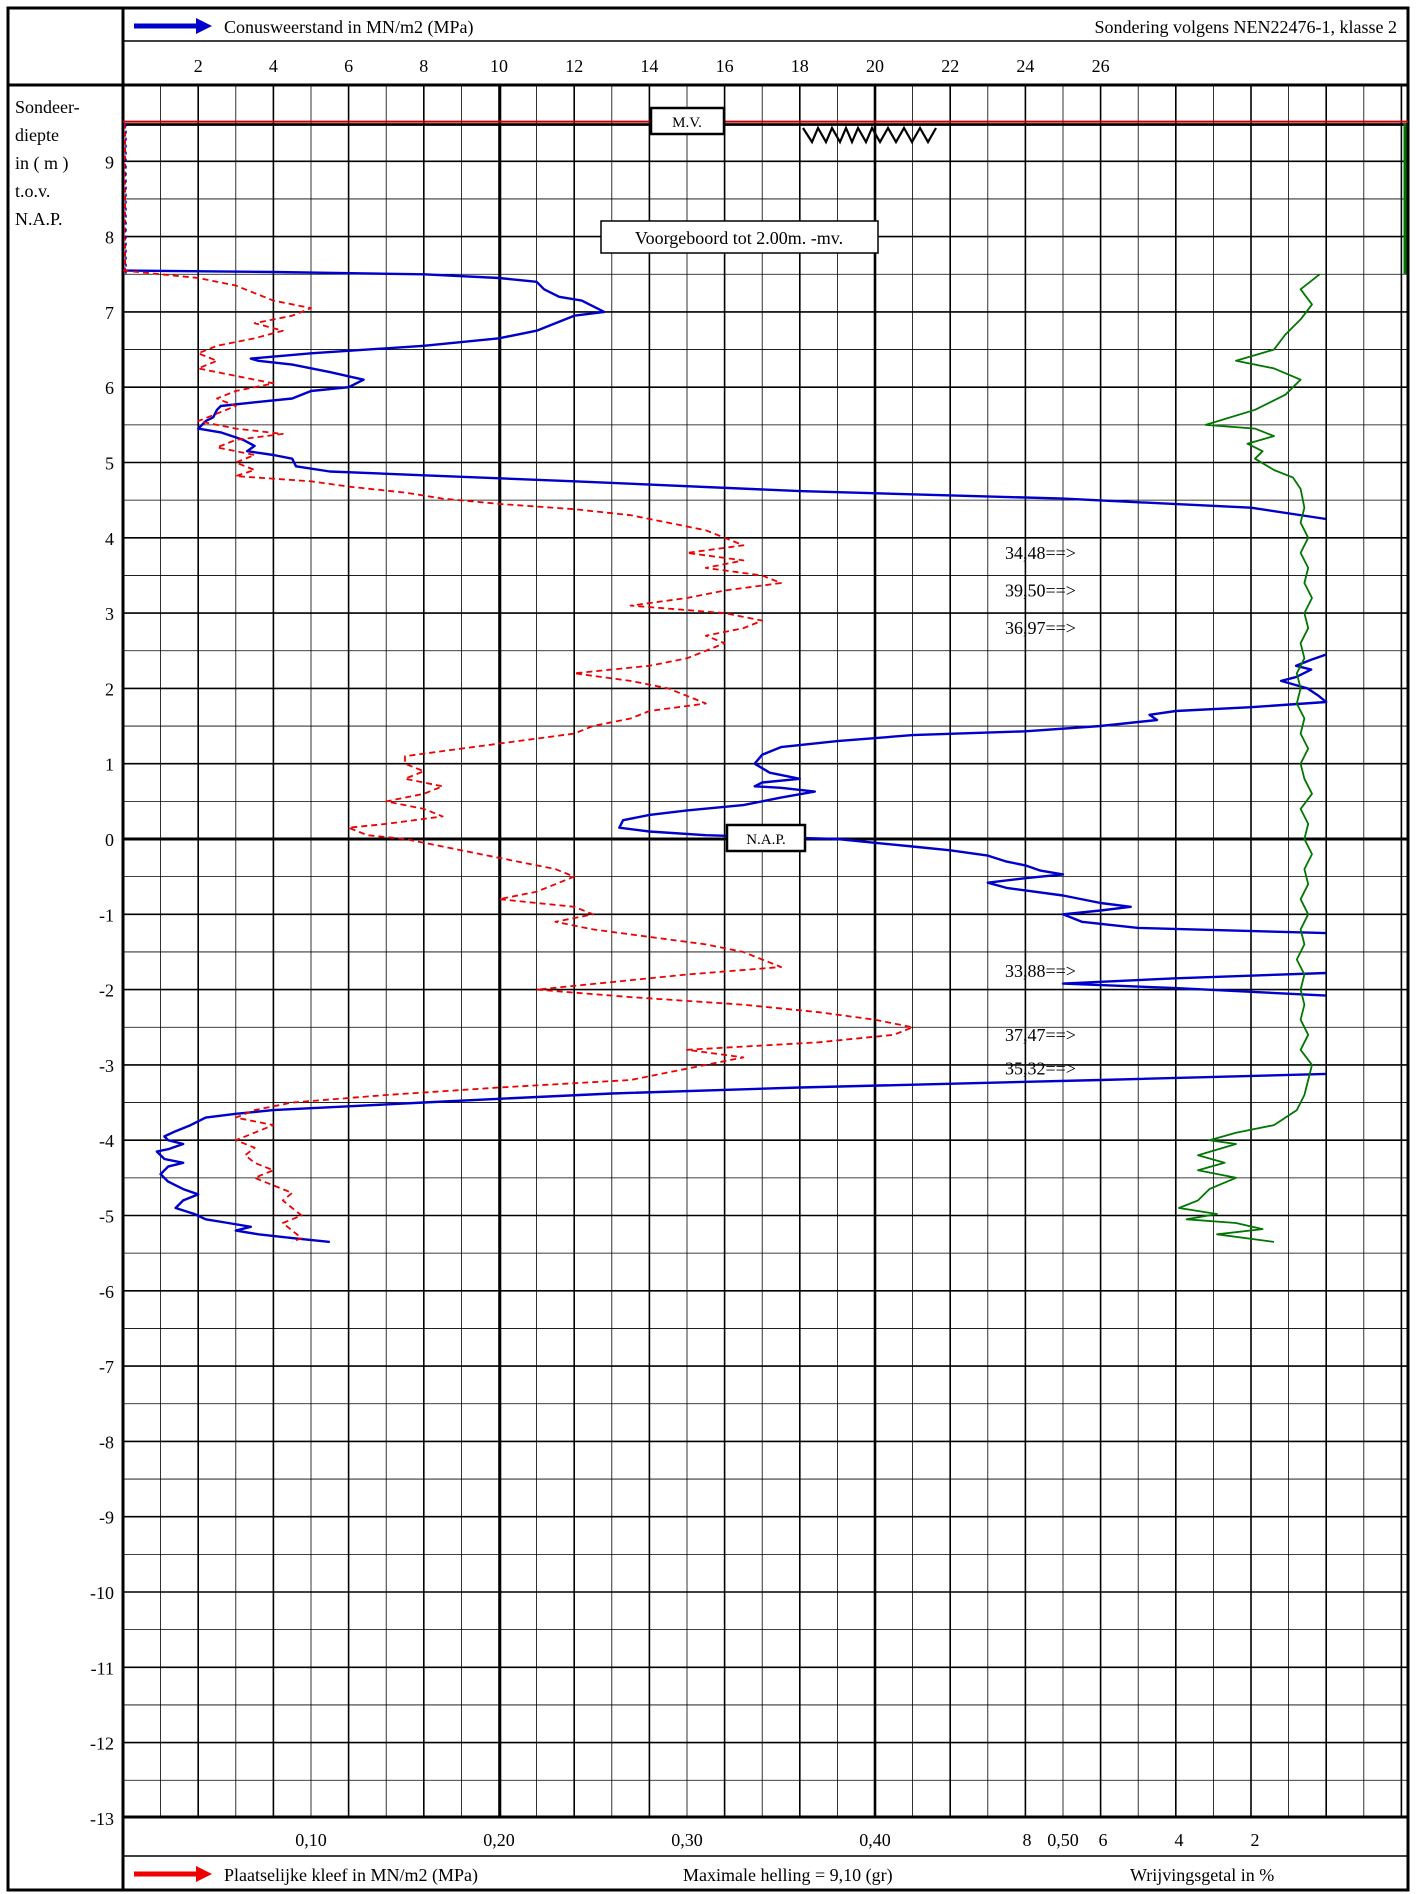 The image size is (1417, 1894). What do you see at coordinates (102, 1819) in the screenshot?
I see `depth-tick-label: -13` at bounding box center [102, 1819].